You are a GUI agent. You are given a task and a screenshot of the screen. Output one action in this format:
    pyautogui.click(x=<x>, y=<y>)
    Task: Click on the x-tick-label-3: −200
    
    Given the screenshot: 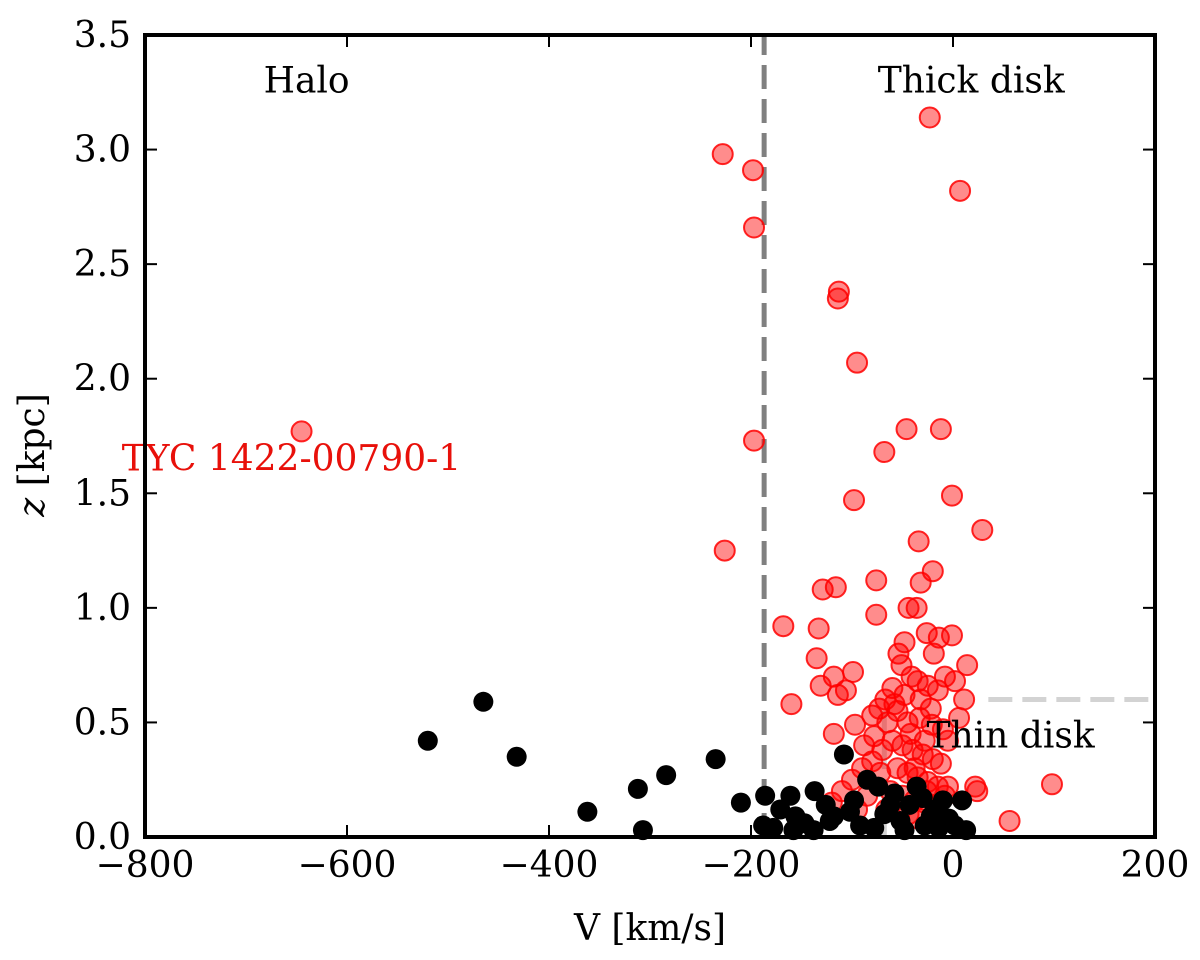 What is the action you would take?
    pyautogui.click(x=751, y=865)
    